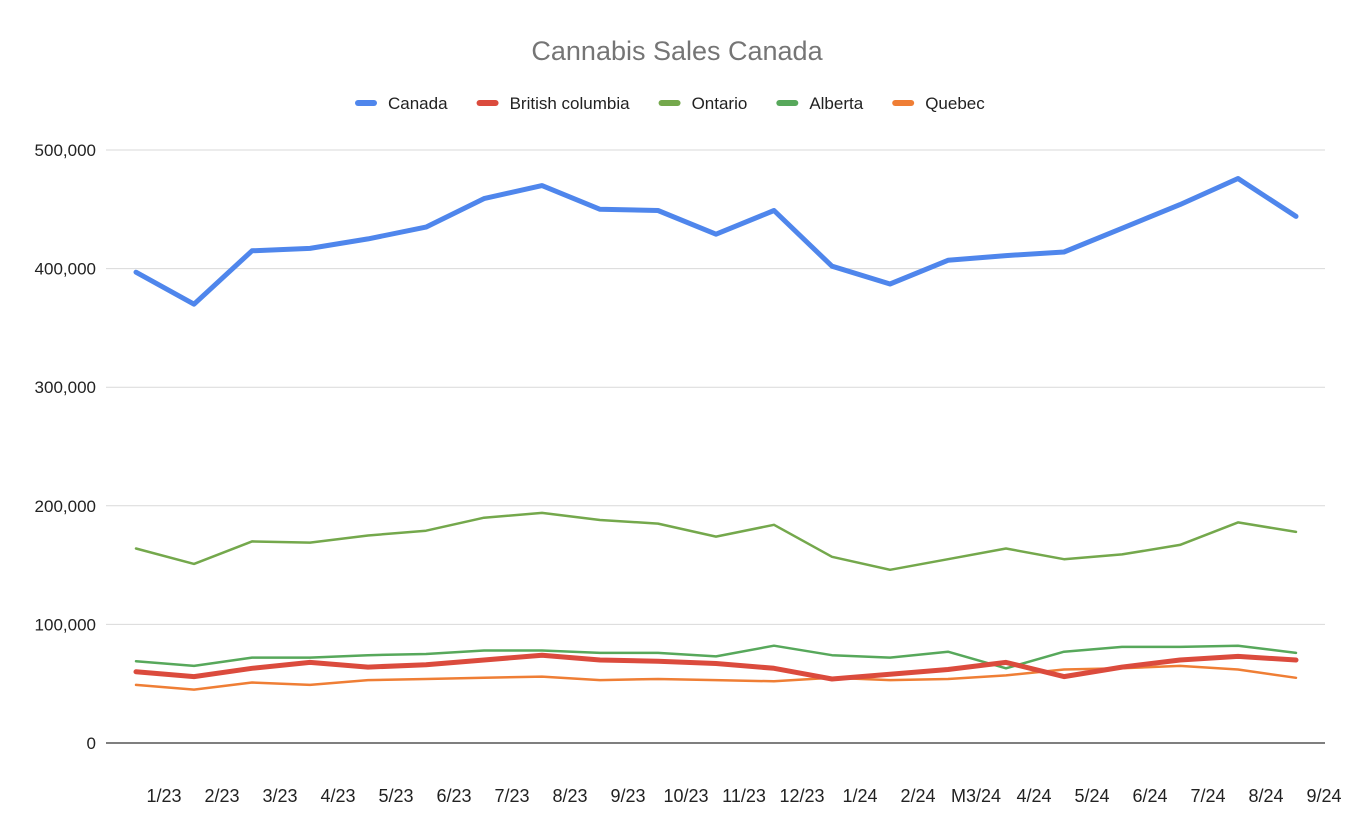 This screenshot has height=839, width=1354. Describe the element at coordinates (65, 624) in the screenshot. I see `y-tick-label: 100,000` at that location.